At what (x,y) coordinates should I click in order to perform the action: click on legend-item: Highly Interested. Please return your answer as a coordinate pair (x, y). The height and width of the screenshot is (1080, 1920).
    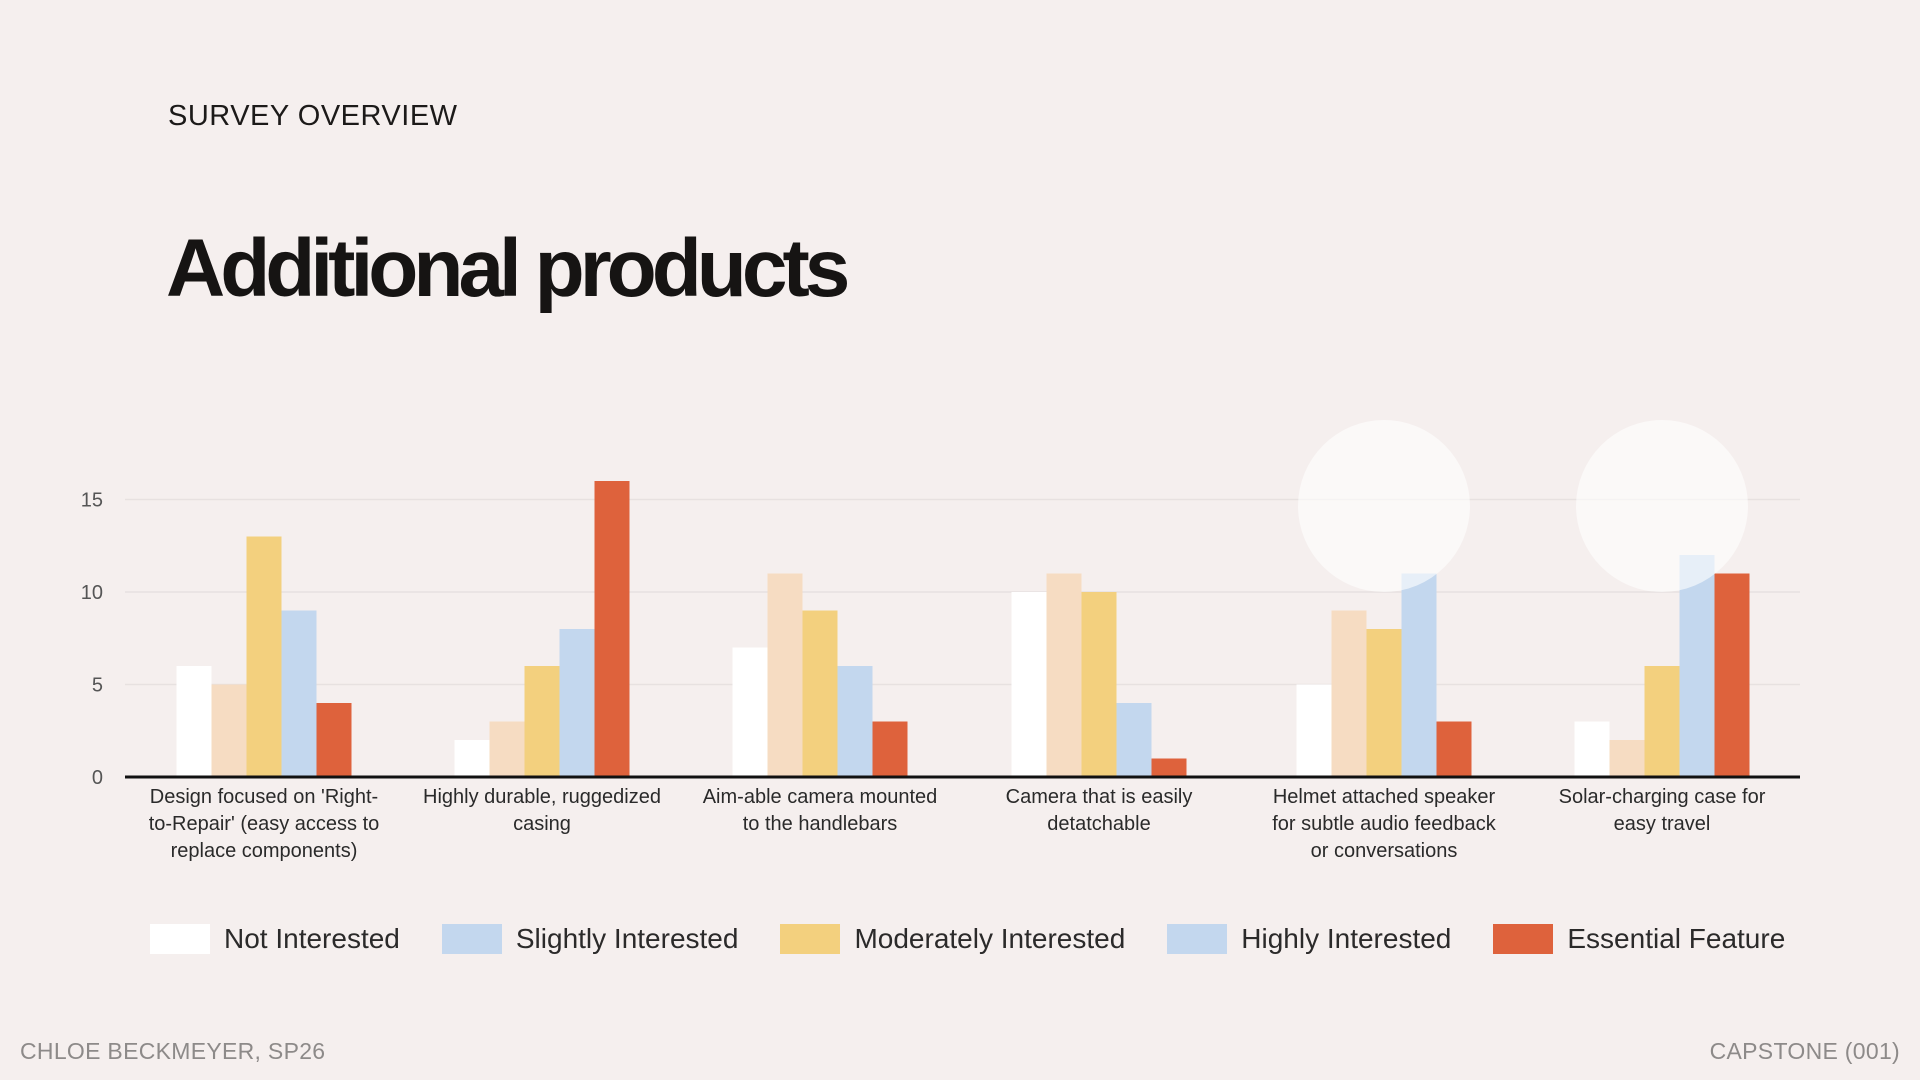
    Looking at the image, I should click on (1309, 939).